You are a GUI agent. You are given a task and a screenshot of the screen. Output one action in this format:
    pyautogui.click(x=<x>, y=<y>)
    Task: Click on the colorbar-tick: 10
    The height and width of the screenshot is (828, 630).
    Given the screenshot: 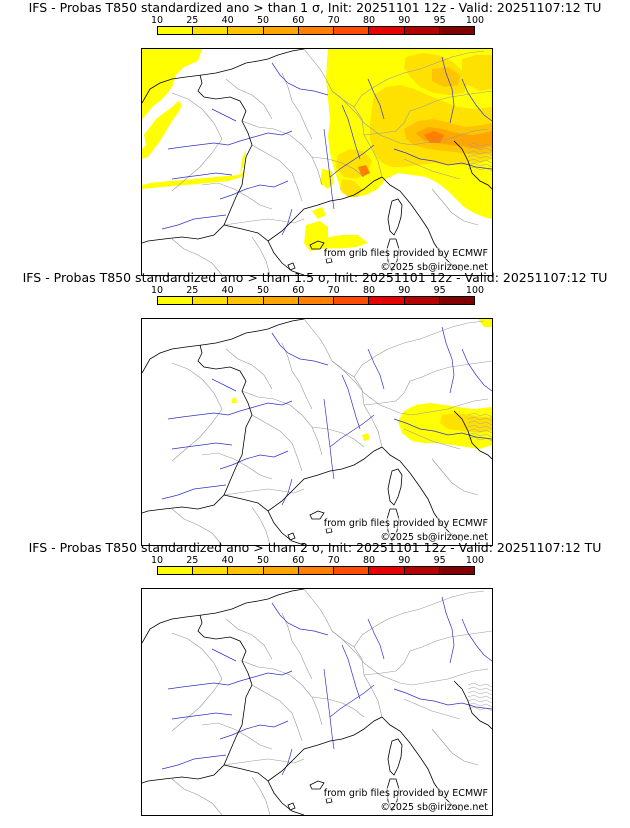 What is the action you would take?
    pyautogui.click(x=157, y=560)
    